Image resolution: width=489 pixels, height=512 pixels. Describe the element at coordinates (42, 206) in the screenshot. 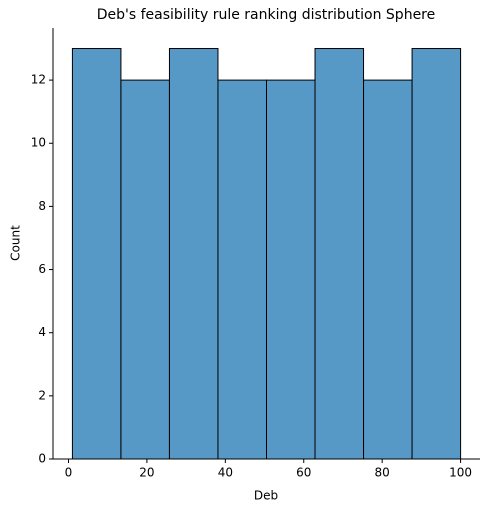

I see `y-tick-label: 8` at that location.